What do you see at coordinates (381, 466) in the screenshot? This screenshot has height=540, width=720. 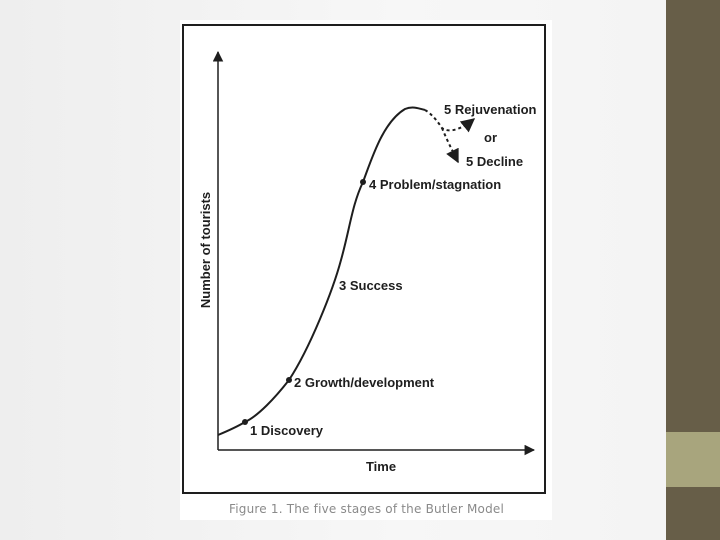 I see `x-axis-label: Time` at bounding box center [381, 466].